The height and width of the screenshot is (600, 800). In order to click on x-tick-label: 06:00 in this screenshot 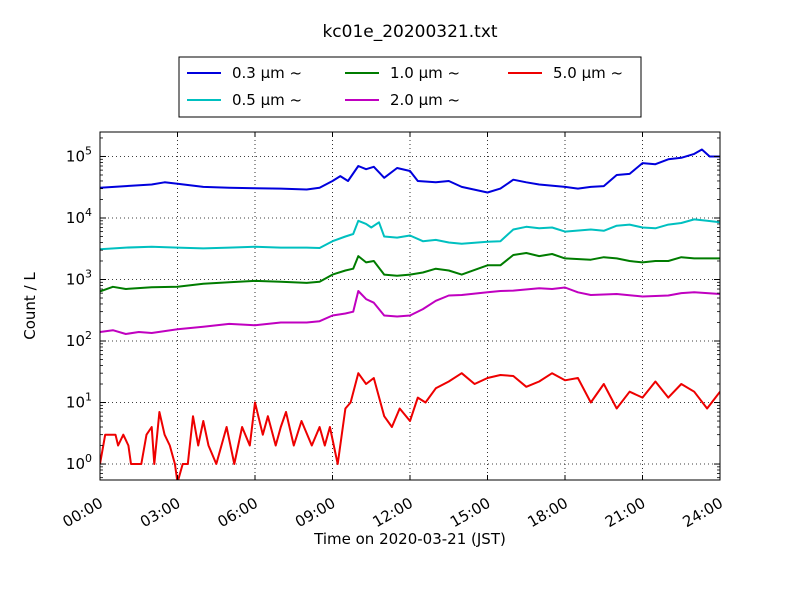, I will do `click(238, 512)`.